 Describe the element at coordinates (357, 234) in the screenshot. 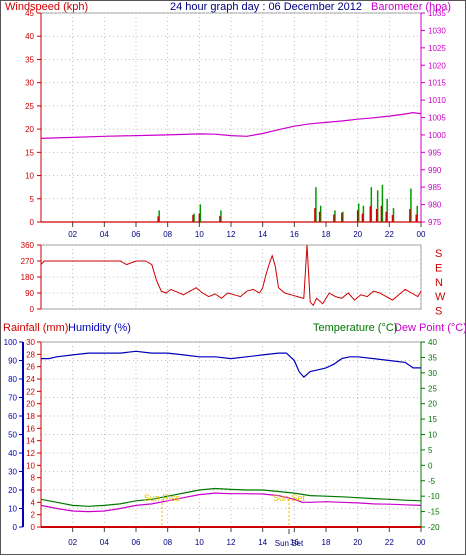

I see `time-tick-label: 20` at that location.